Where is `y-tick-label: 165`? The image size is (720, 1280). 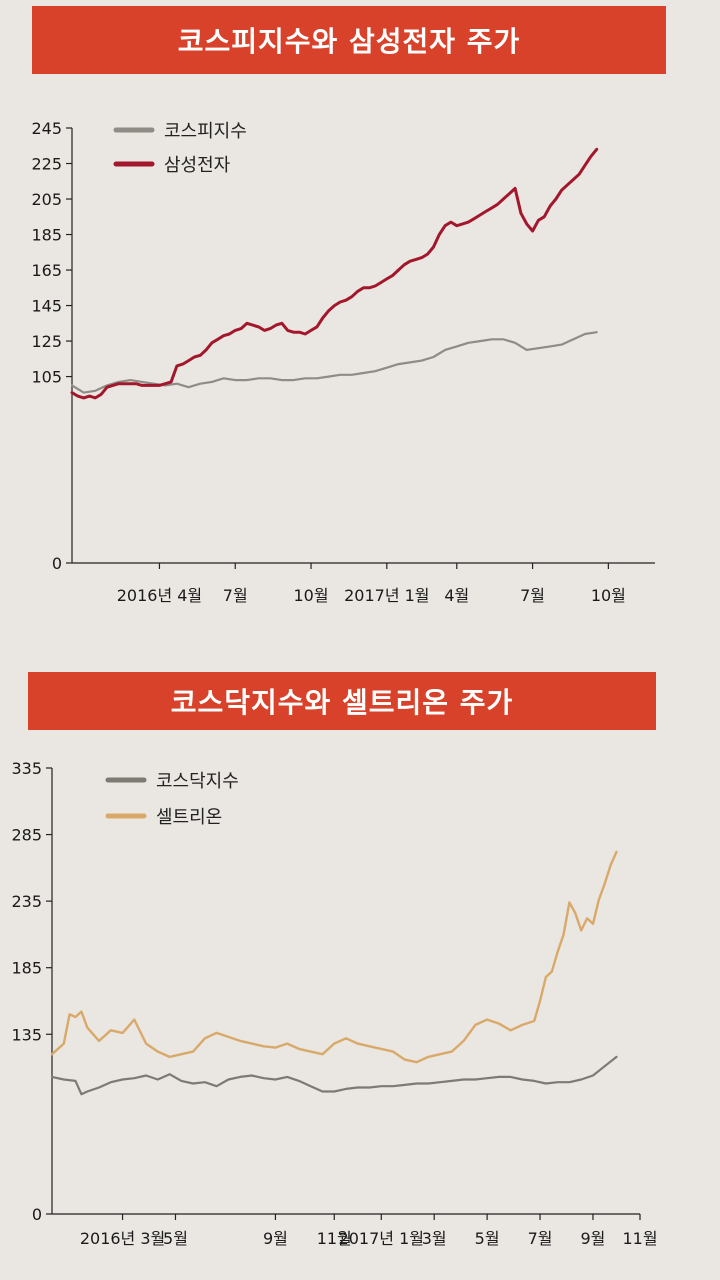
y-tick-label: 165 is located at coordinates (46, 270).